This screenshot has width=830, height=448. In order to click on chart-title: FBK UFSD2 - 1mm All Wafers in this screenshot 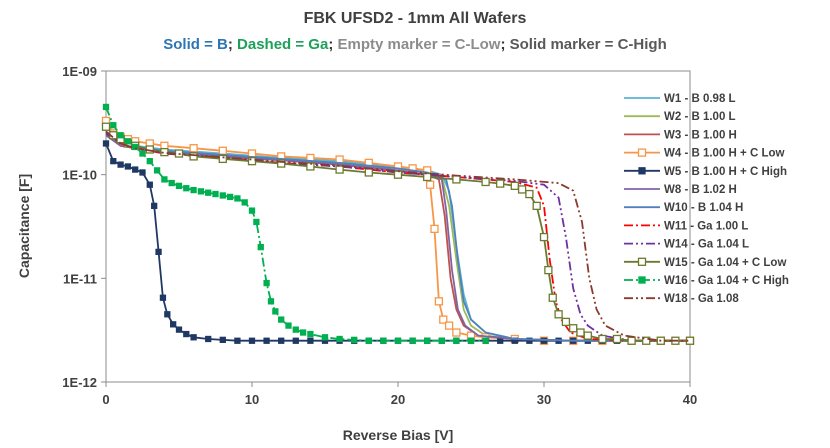, I will do `click(415, 18)`.